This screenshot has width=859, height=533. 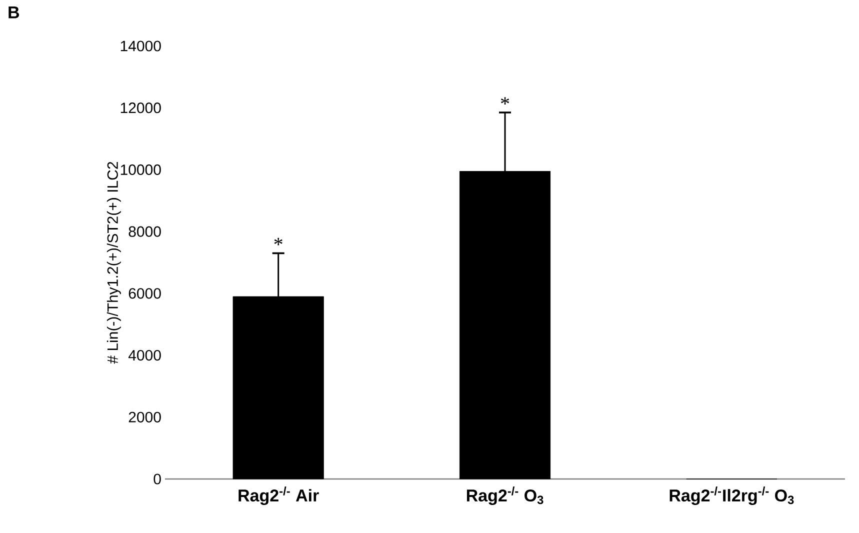 I want to click on x-tick-label: Rag2$^{-/-}$Il2rg$^{-/-}$ O$_{3}$, so click(x=732, y=495).